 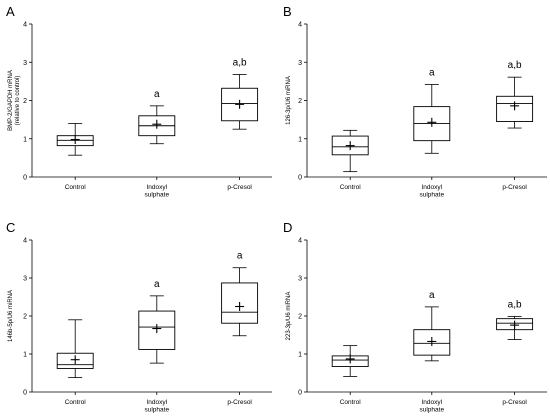 I want to click on y-axis-label: 223-3p/U6 miRNA, so click(x=289, y=316).